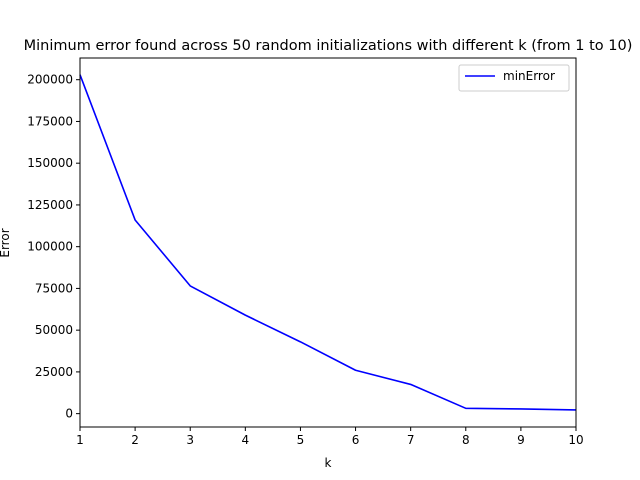  I want to click on x-tick-label: 4, so click(246, 440).